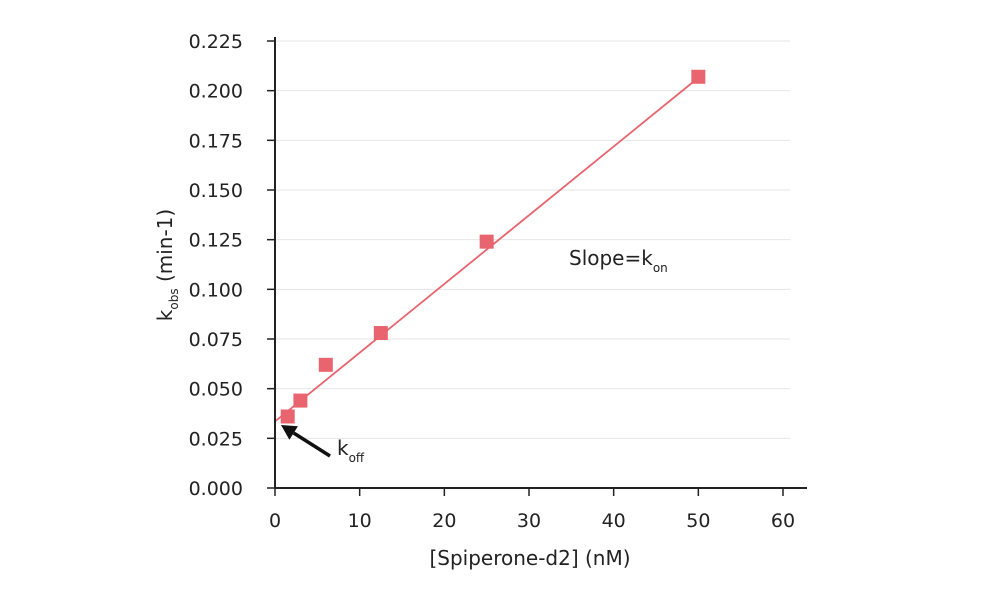  I want to click on y-tick-label: 0.050, so click(216, 390).